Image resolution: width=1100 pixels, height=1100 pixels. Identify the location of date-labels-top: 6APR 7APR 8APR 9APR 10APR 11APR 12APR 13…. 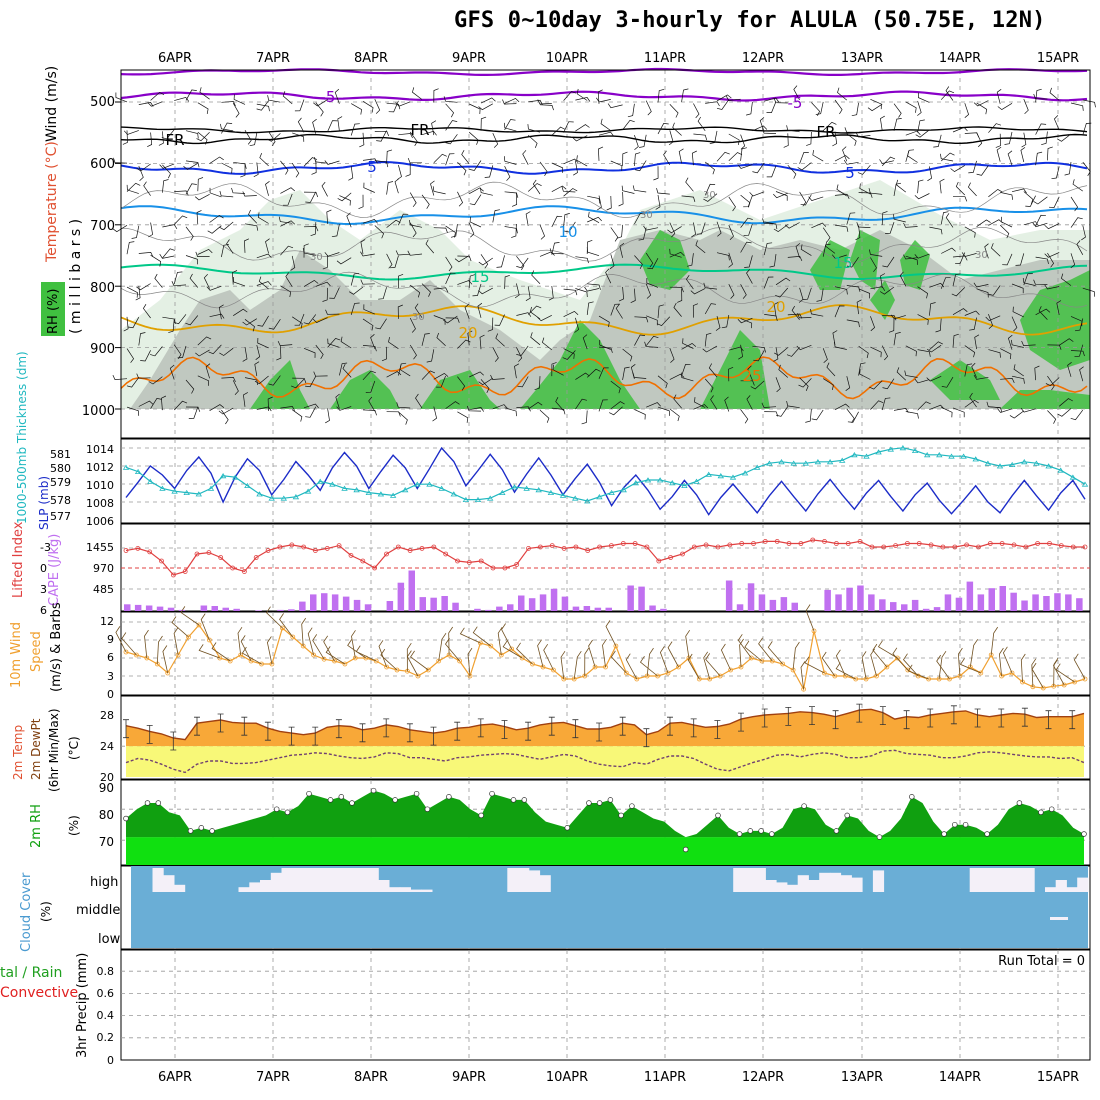
(618, 58).